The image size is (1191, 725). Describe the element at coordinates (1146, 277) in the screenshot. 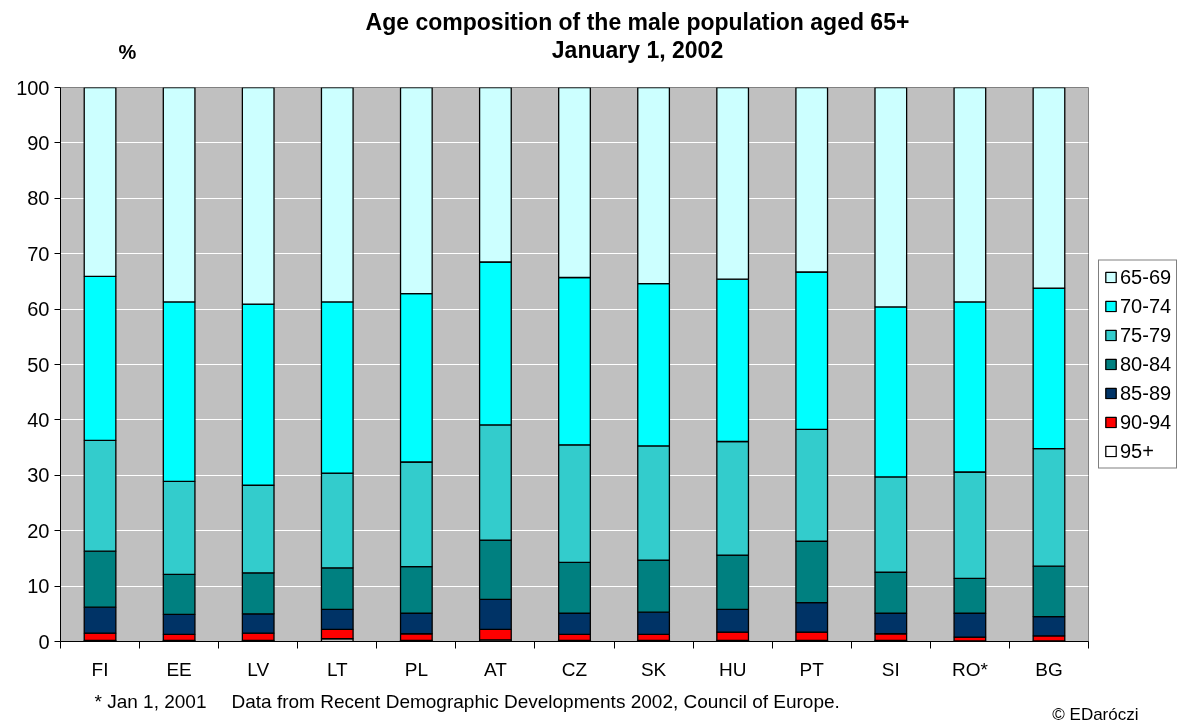

I see `legend-label: 65-69` at that location.